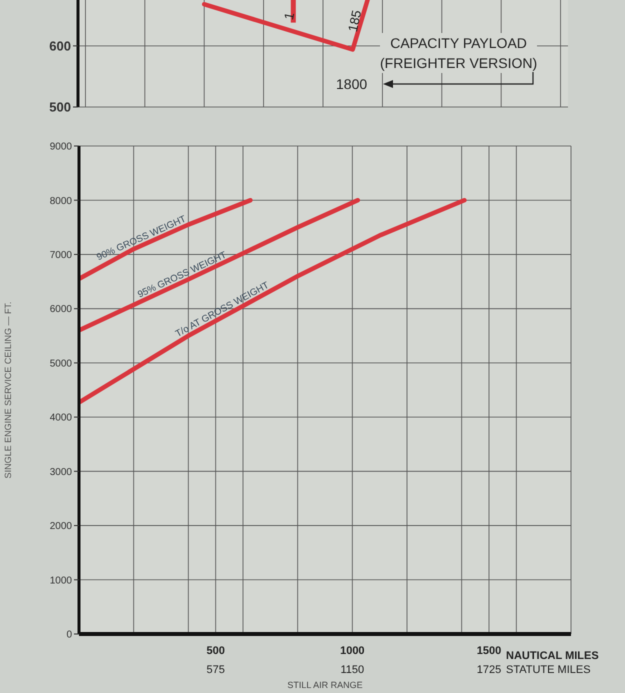  What do you see at coordinates (8, 390) in the screenshot?
I see `y-axis-title: SINGLE ENGINE SERVICE CEILING — FT.` at bounding box center [8, 390].